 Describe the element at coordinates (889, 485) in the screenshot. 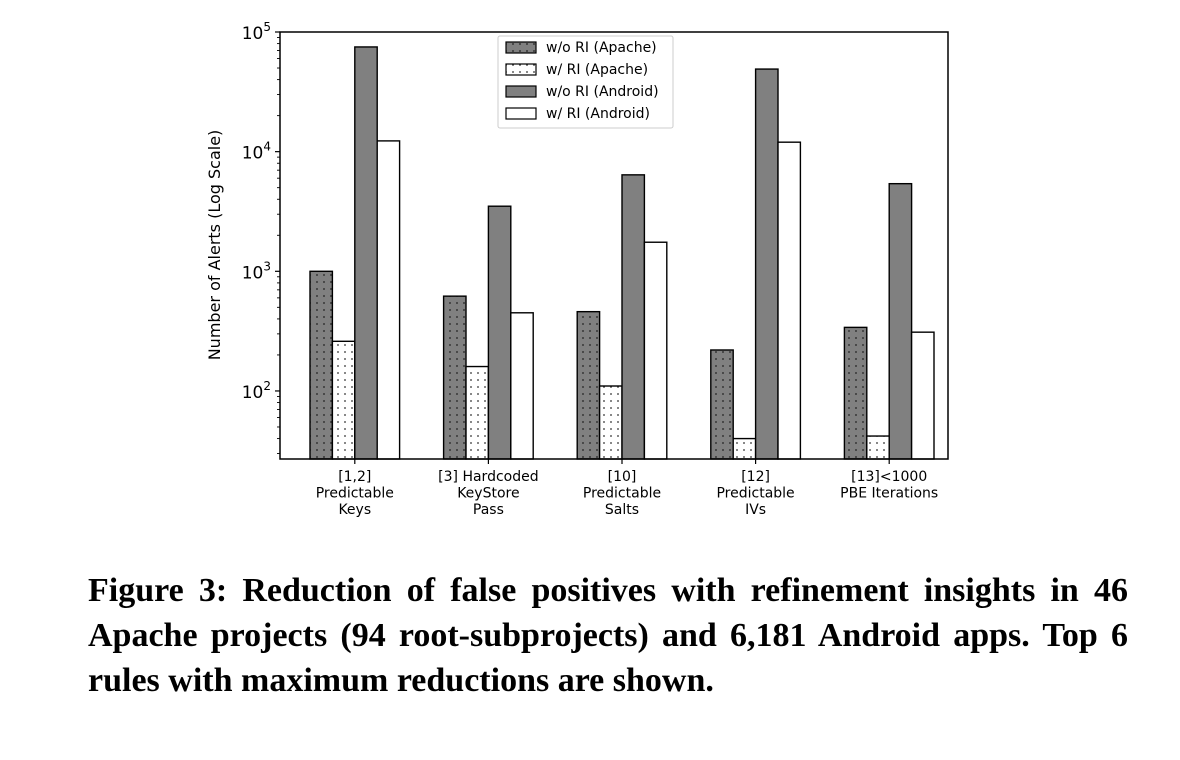

I see `x-tick-label: [13]<1000 PBE Iterations` at that location.